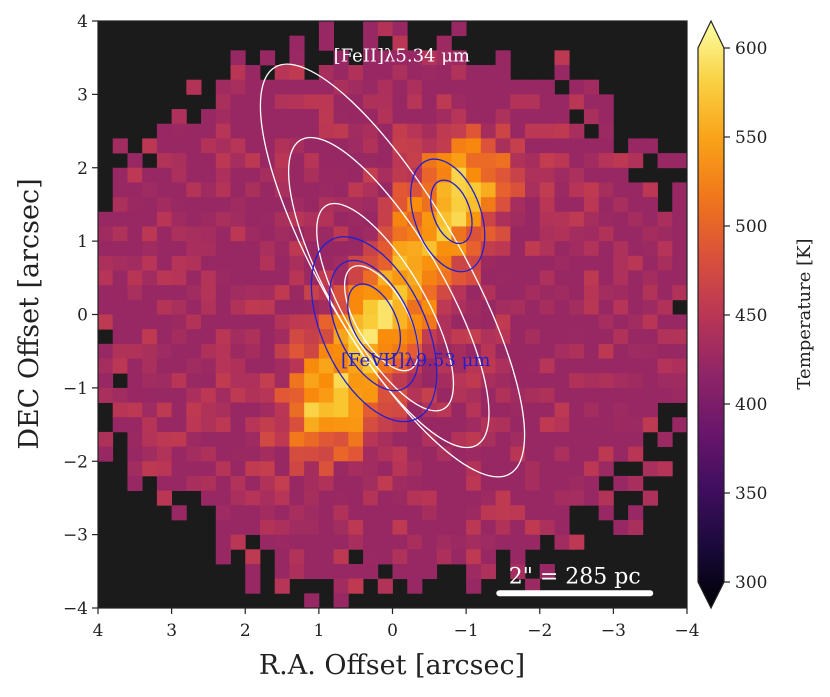  Describe the element at coordinates (171, 631) in the screenshot. I see `x-tick-label: 3` at that location.